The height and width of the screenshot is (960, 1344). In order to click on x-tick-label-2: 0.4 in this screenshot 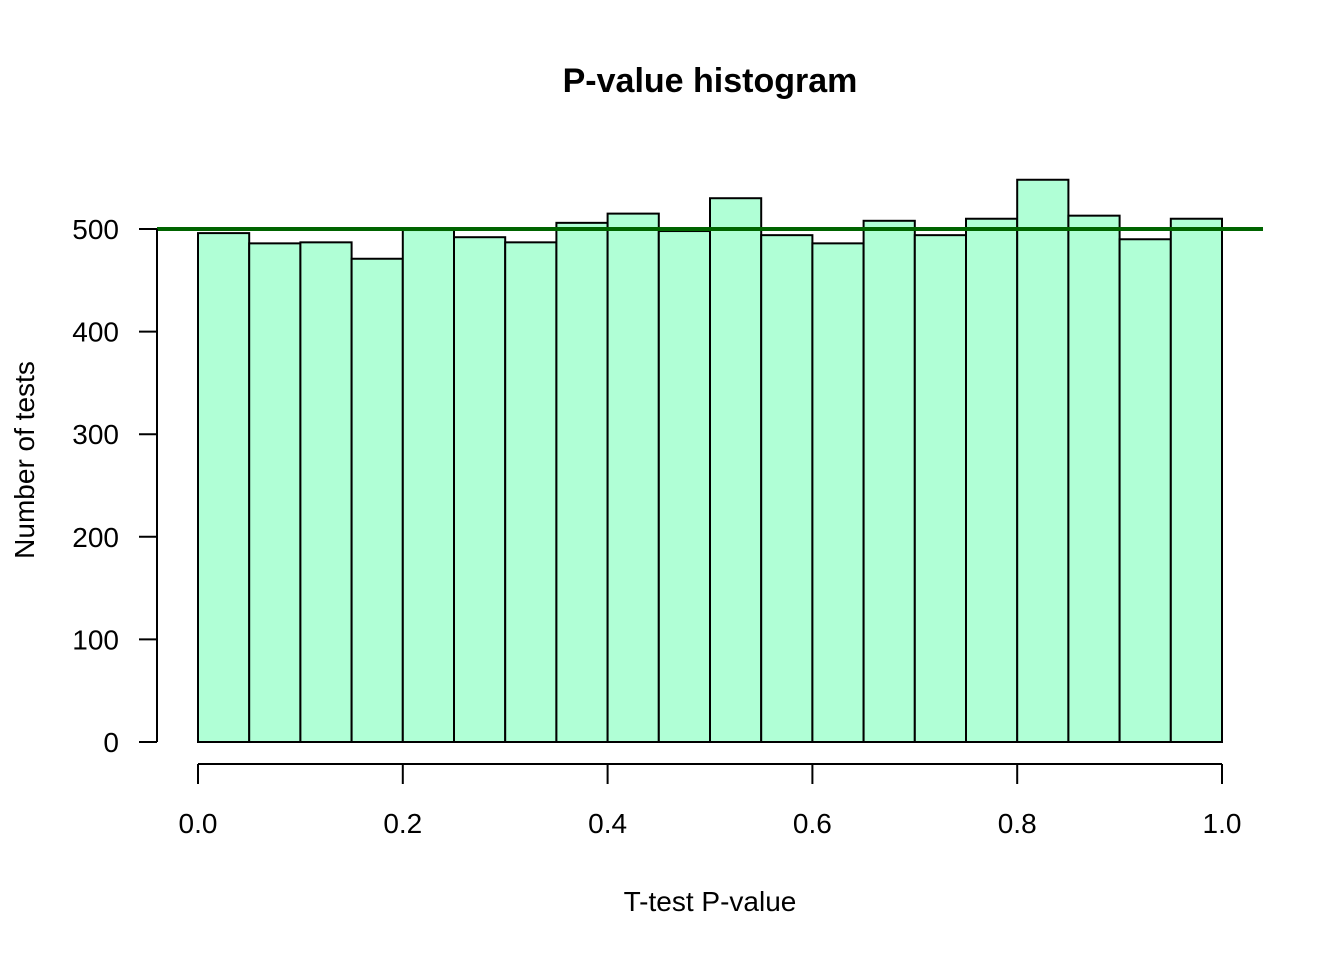, I will do `click(607, 823)`.